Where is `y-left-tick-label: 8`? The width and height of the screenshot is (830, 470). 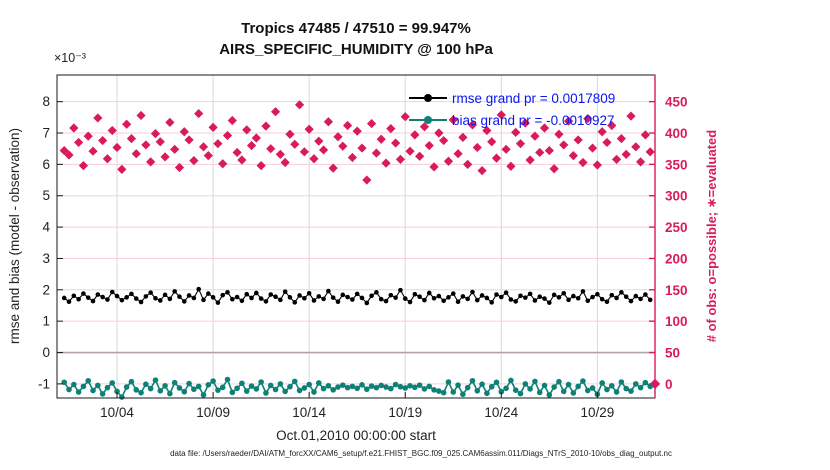 y-left-tick-label: 8 is located at coordinates (46, 101).